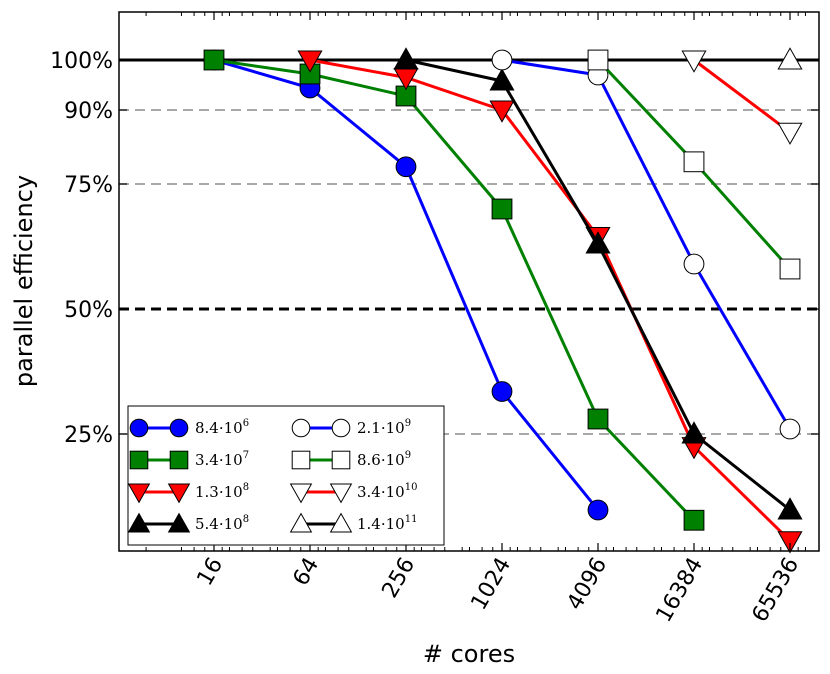 The image size is (830, 674). What do you see at coordinates (399, 578) in the screenshot?
I see `x-tick-label: 256` at bounding box center [399, 578].